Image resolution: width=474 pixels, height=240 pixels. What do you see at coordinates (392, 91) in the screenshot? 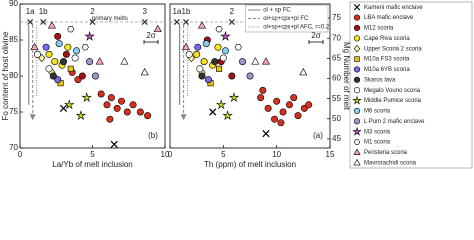
I see `legend-label: Megalo Vouno scoria` at bounding box center [392, 91].